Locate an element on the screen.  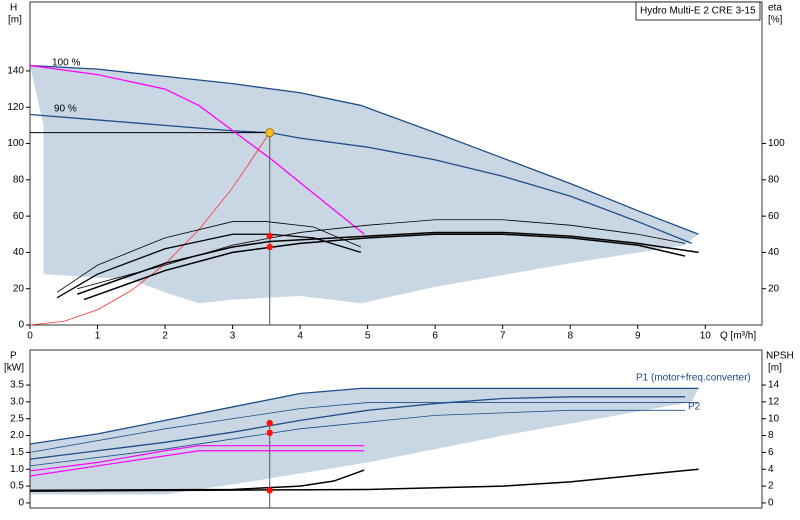
x-tick-label: 5 is located at coordinates (368, 336).